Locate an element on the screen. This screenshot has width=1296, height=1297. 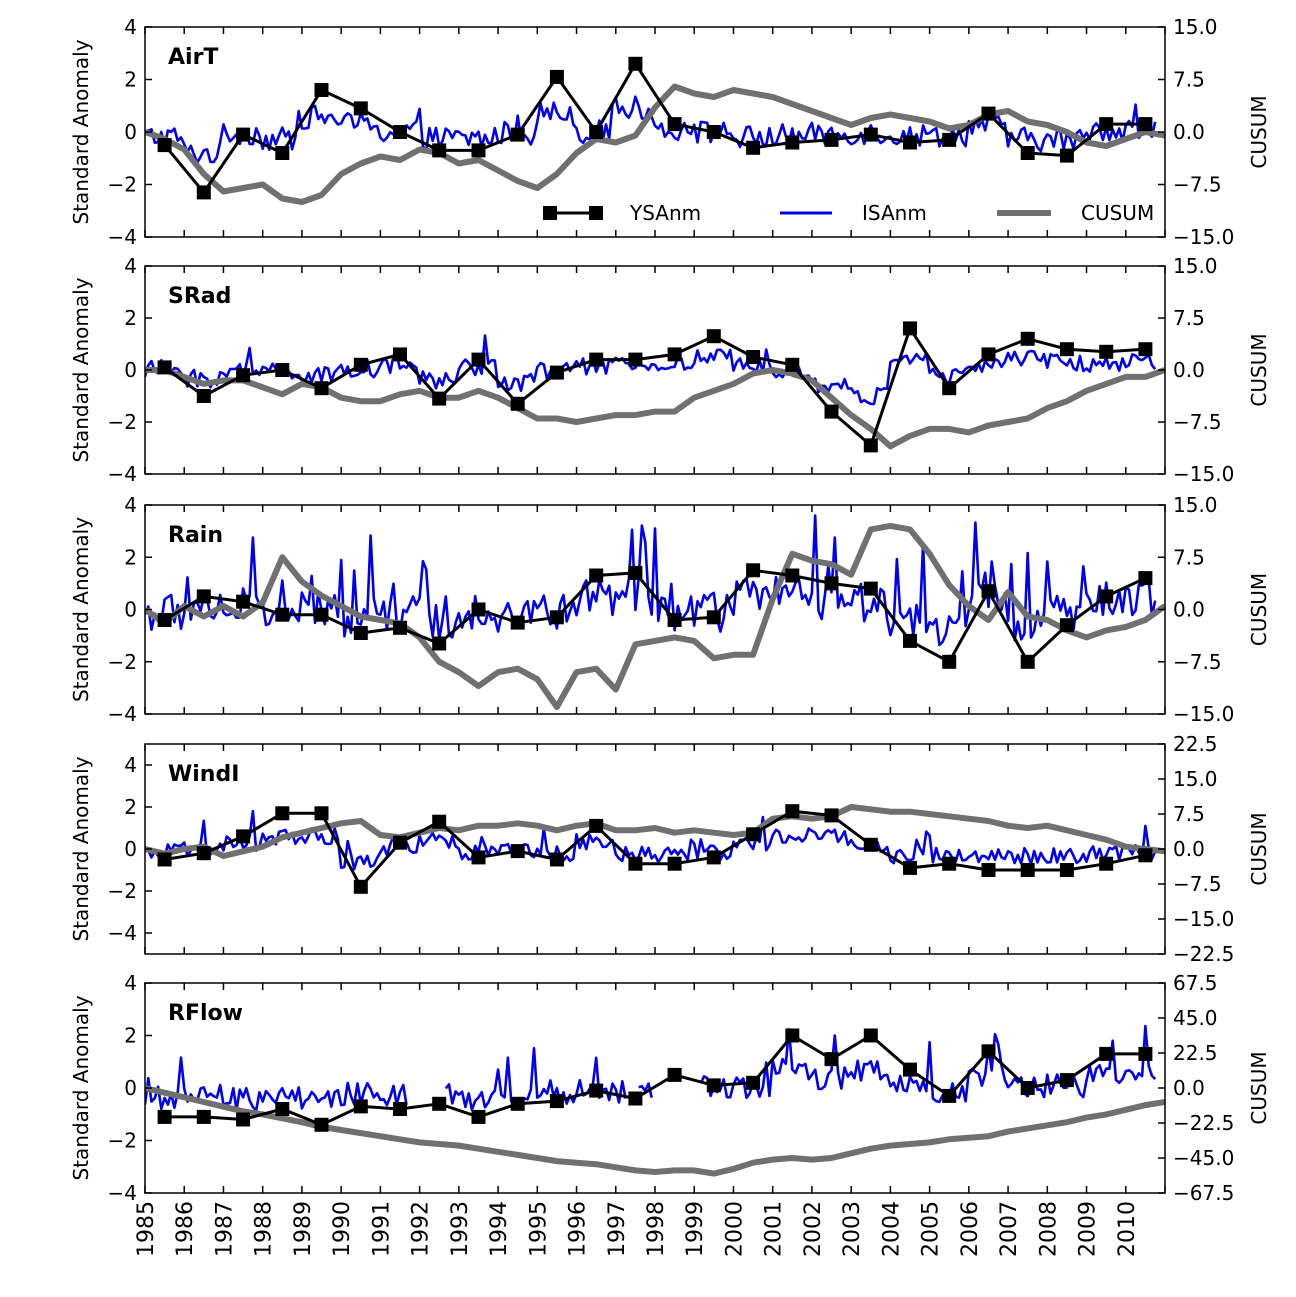
plot-frame is located at coordinates (655, 849).